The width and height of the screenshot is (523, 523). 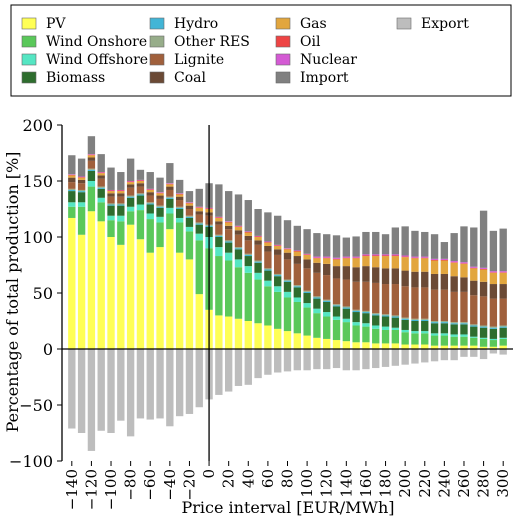 I want to click on x-axis-label: Price interval [EUR/MWh], so click(x=287, y=507).